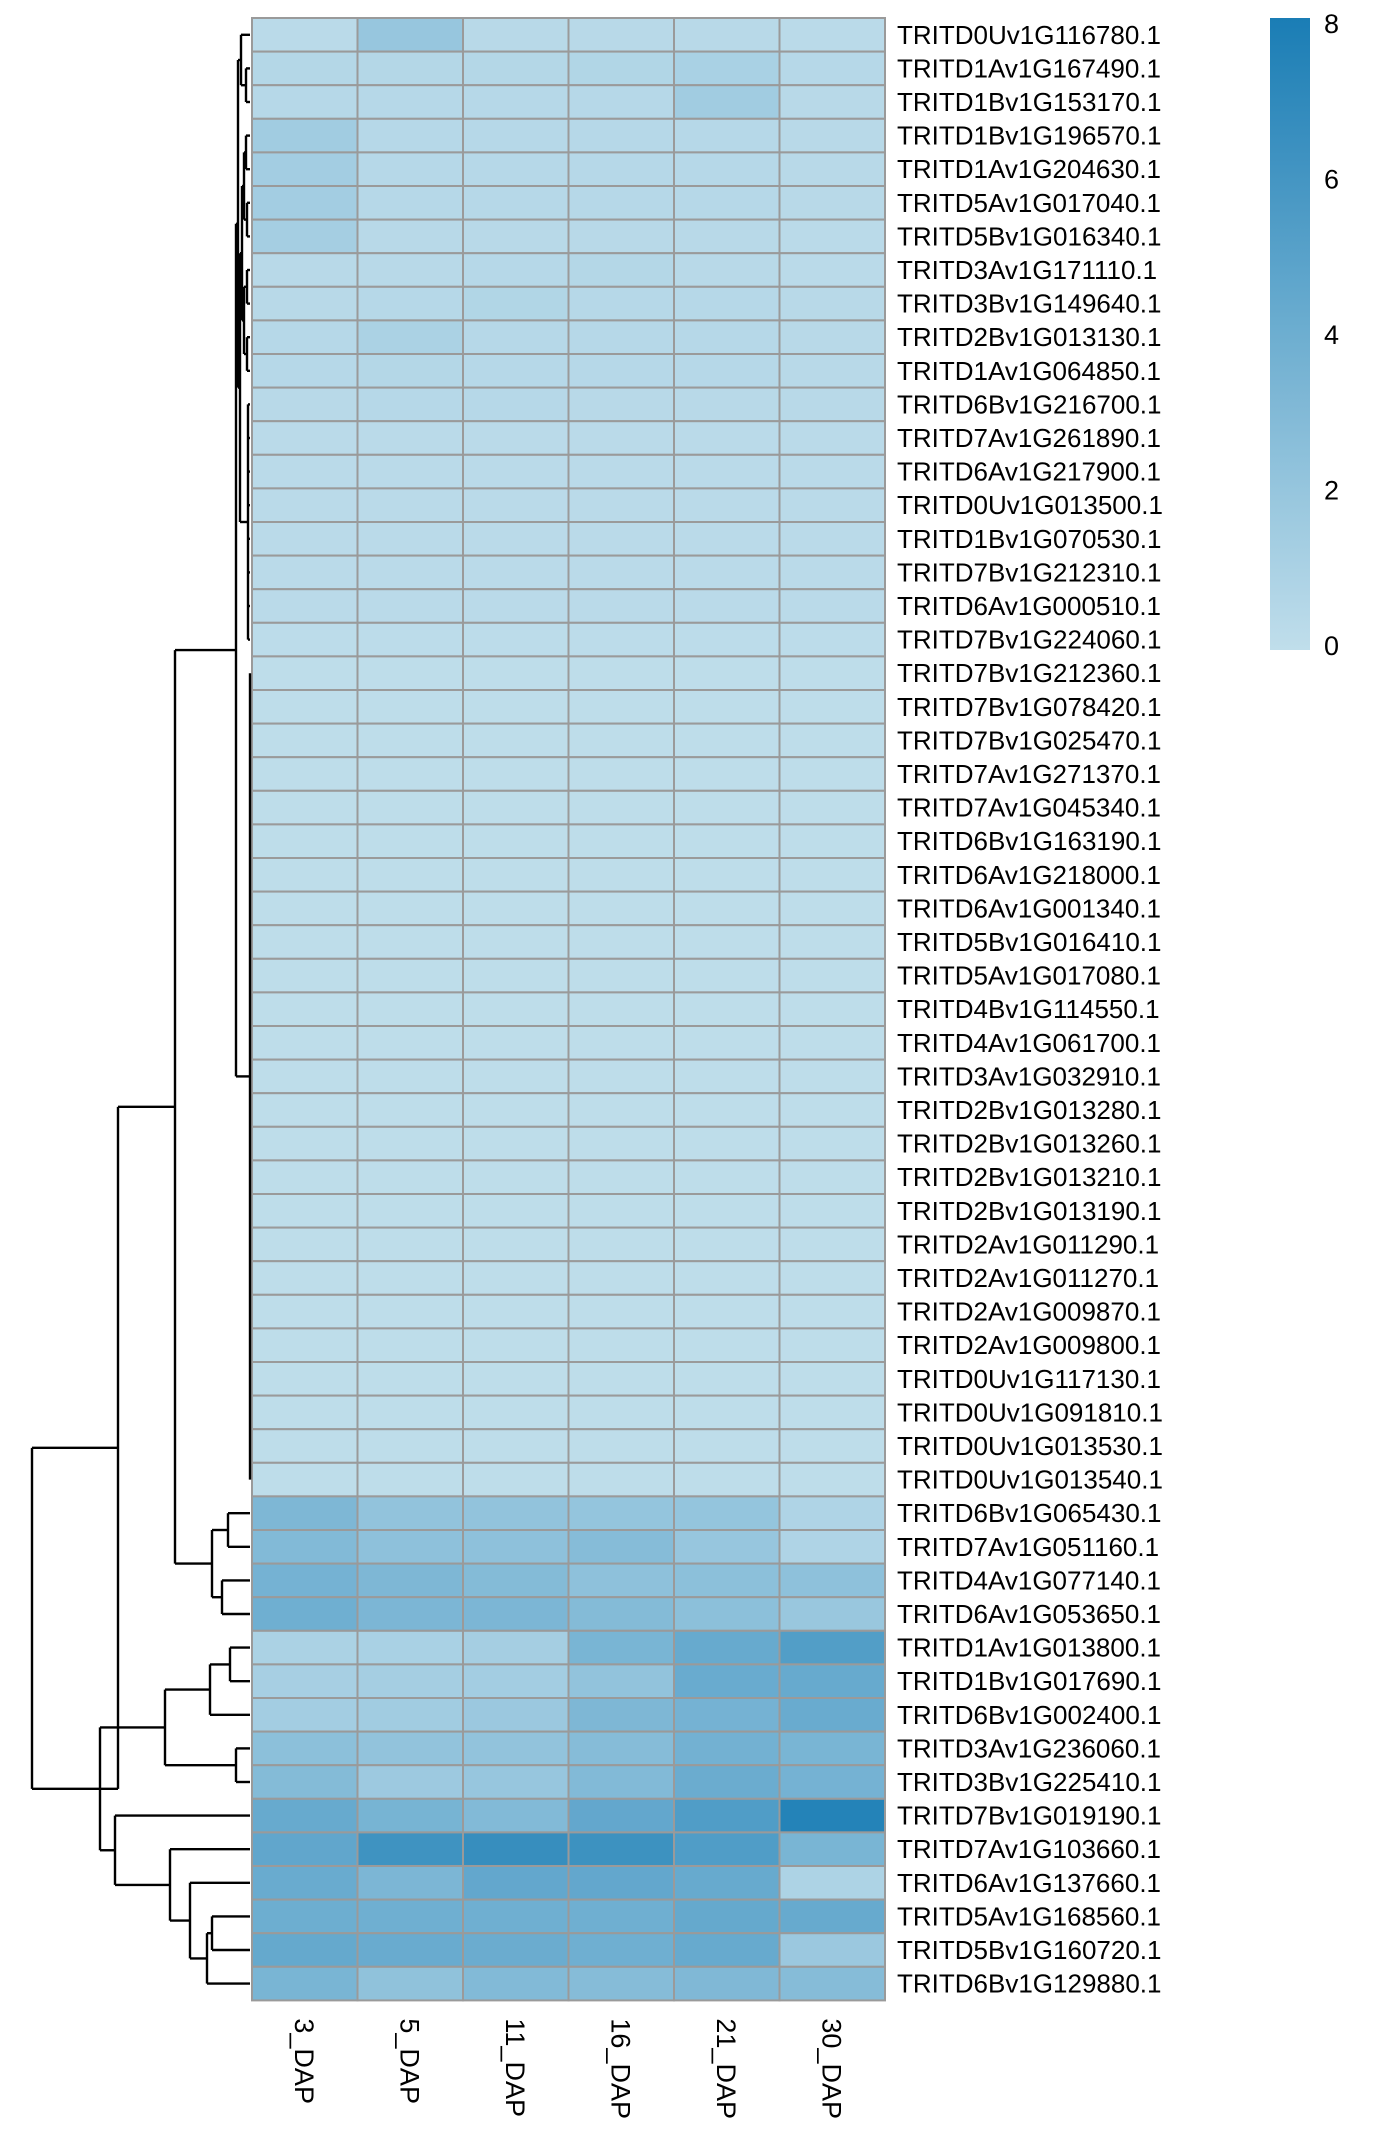 This screenshot has width=1380, height=2151. What do you see at coordinates (1029, 404) in the screenshot?
I see `row-label: TRITD6Bv1G216700.1` at bounding box center [1029, 404].